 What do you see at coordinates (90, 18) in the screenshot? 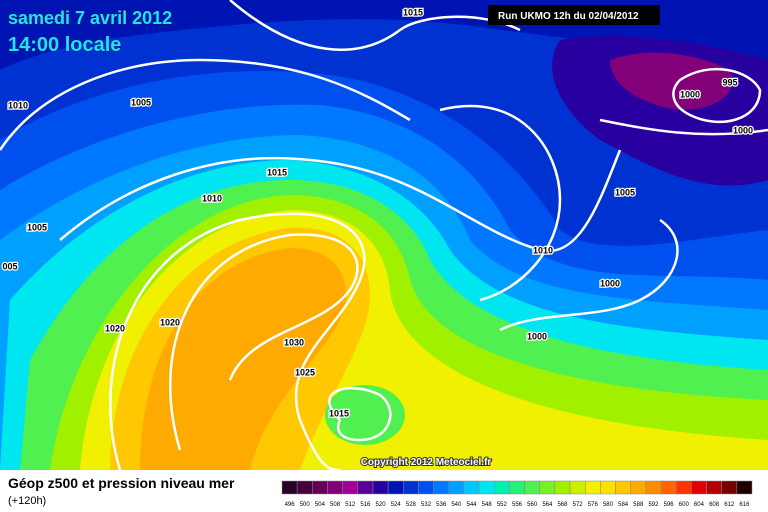
I see `date-title: samedi 7 avril 2012` at bounding box center [90, 18].